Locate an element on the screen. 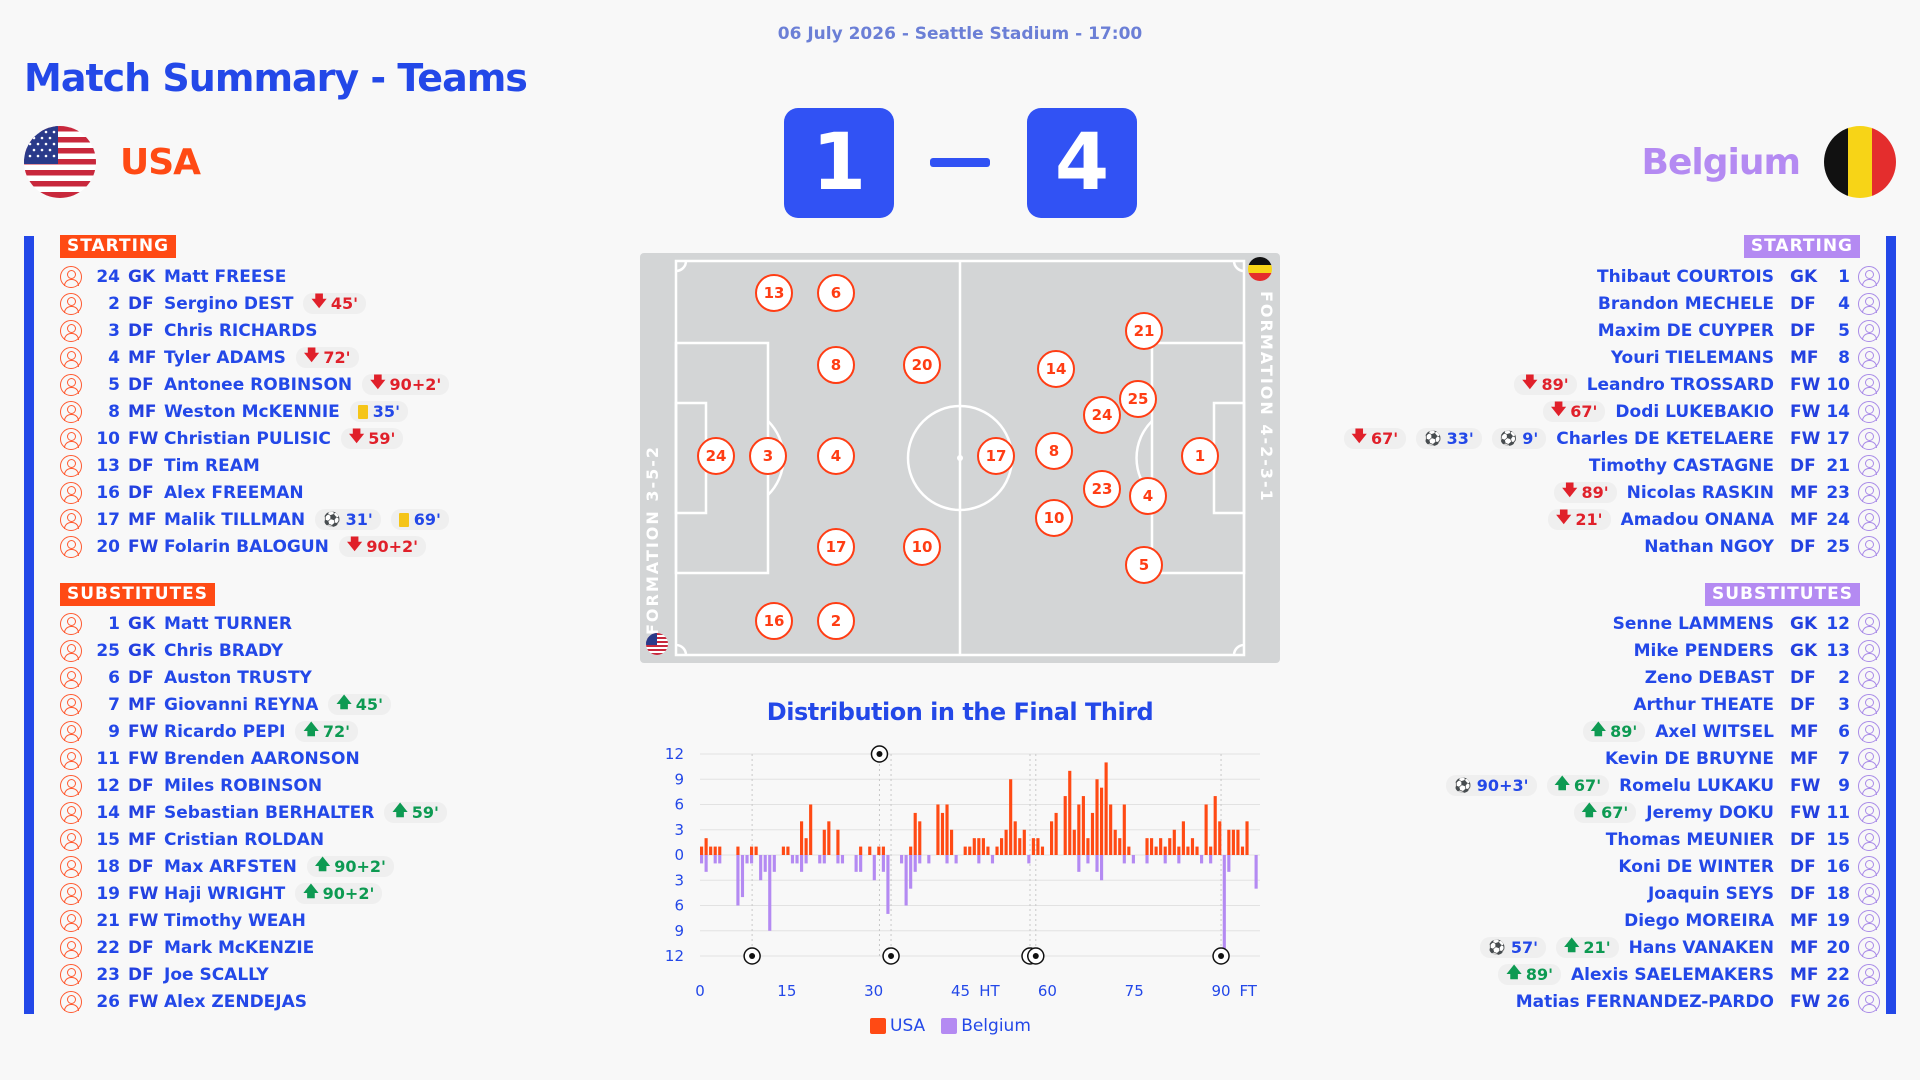 The width and height of the screenshot is (1920, 1080). away-pitch-player: 10 is located at coordinates (1054, 518).